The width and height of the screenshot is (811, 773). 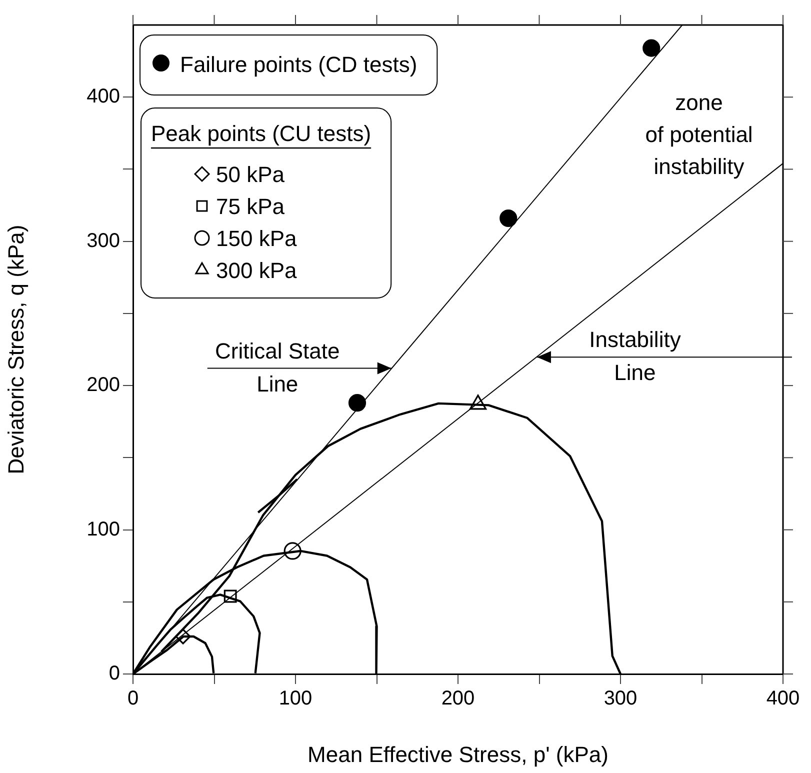 I want to click on annotation: Critical State Line, so click(x=277, y=367).